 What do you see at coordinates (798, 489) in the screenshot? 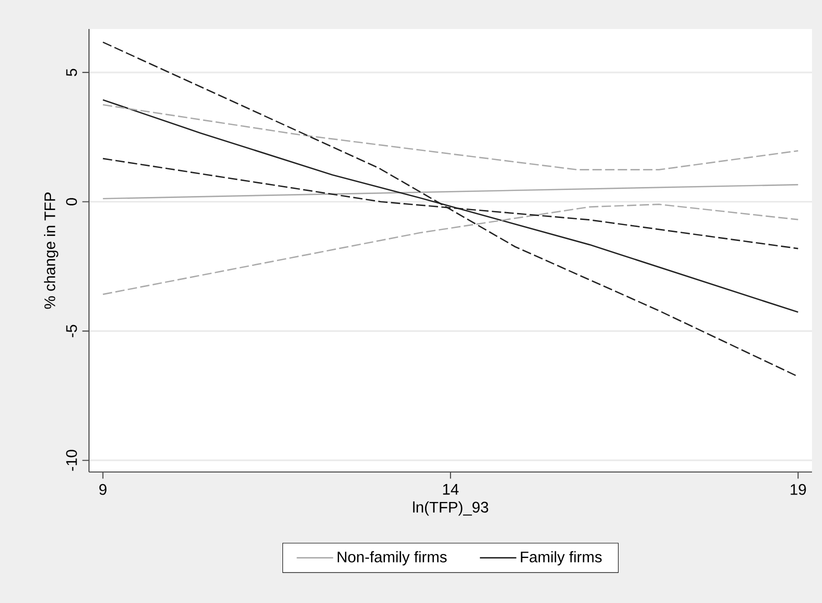
I see `x-tick-label: 19` at bounding box center [798, 489].